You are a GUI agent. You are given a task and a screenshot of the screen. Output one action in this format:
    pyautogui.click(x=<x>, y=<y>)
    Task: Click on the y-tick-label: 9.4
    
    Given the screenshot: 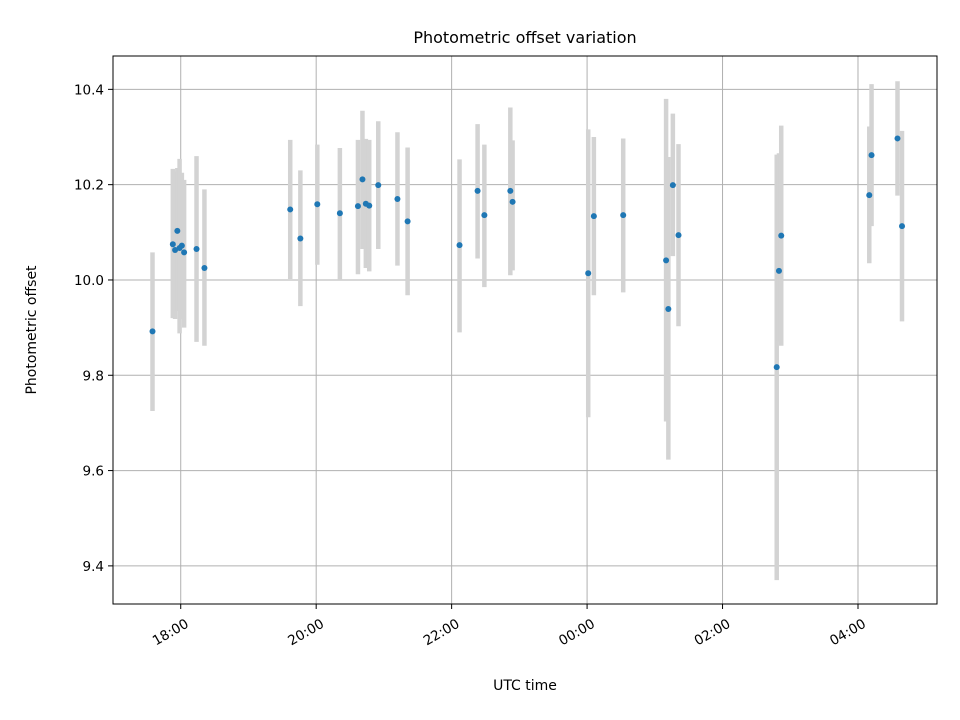 What is the action you would take?
    pyautogui.click(x=93, y=567)
    